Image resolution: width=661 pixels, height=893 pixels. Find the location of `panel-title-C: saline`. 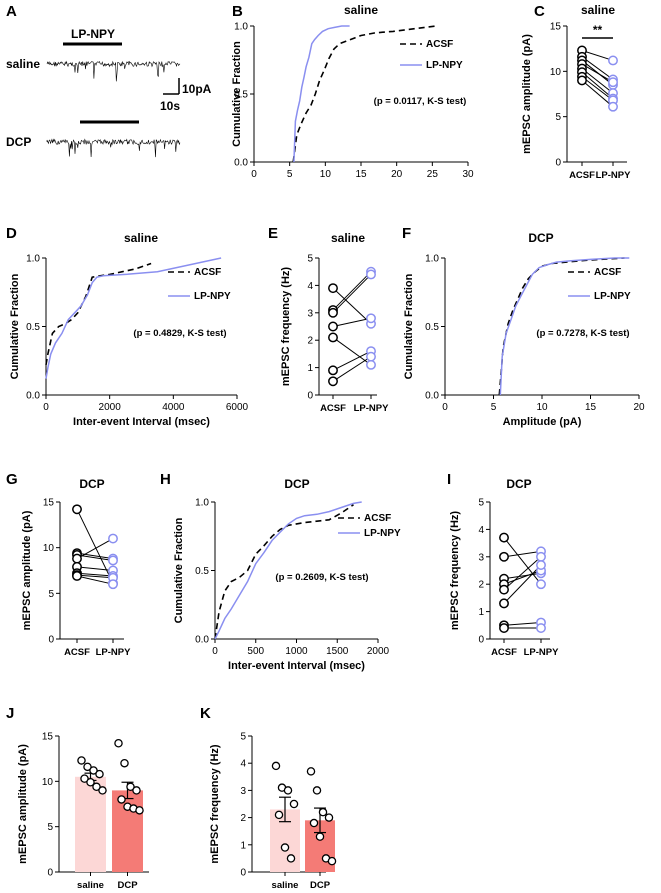

panel-title-C: saline is located at coordinates (598, 10).